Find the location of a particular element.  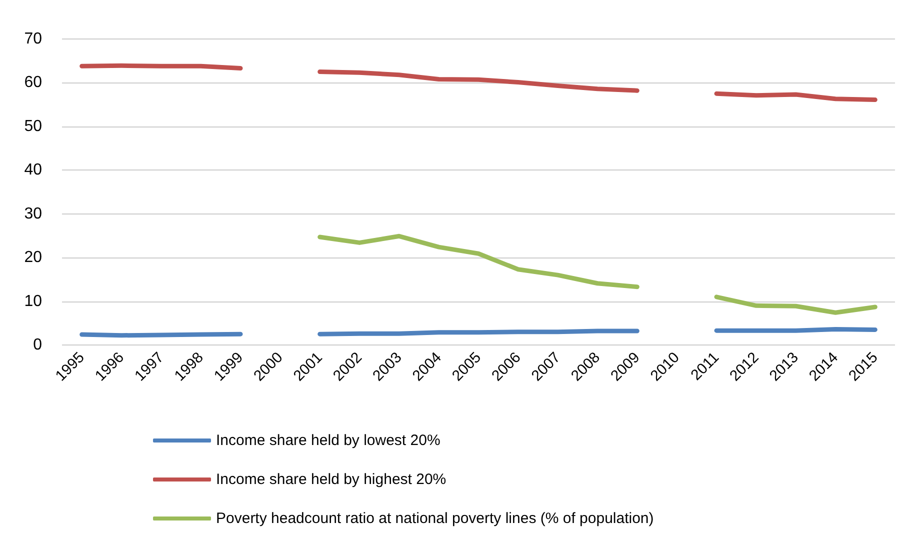

y-tick-label: 70 is located at coordinates (33, 39).